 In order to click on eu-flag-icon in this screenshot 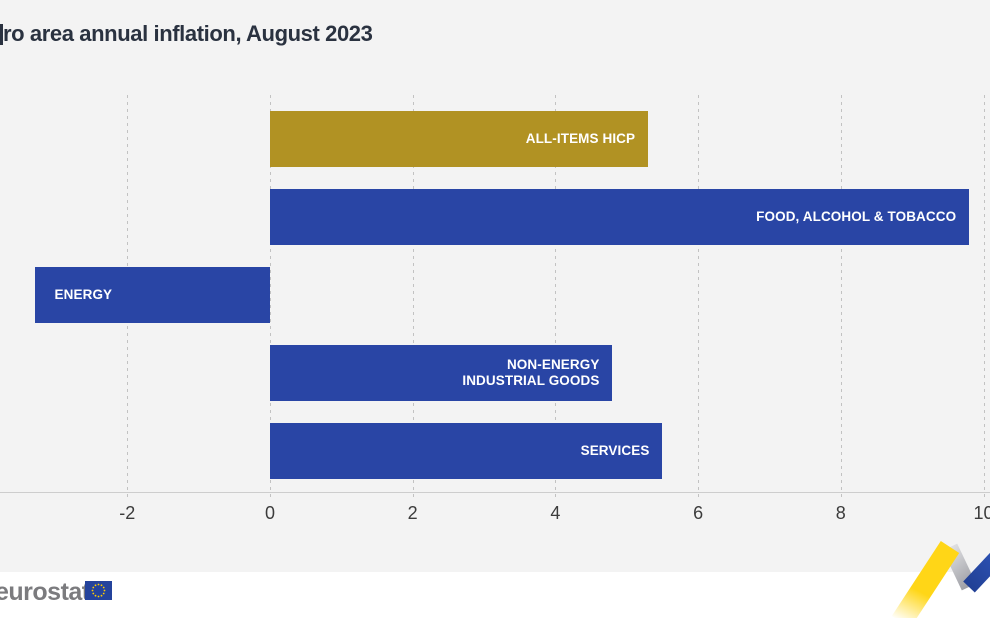, I will do `click(98, 590)`.